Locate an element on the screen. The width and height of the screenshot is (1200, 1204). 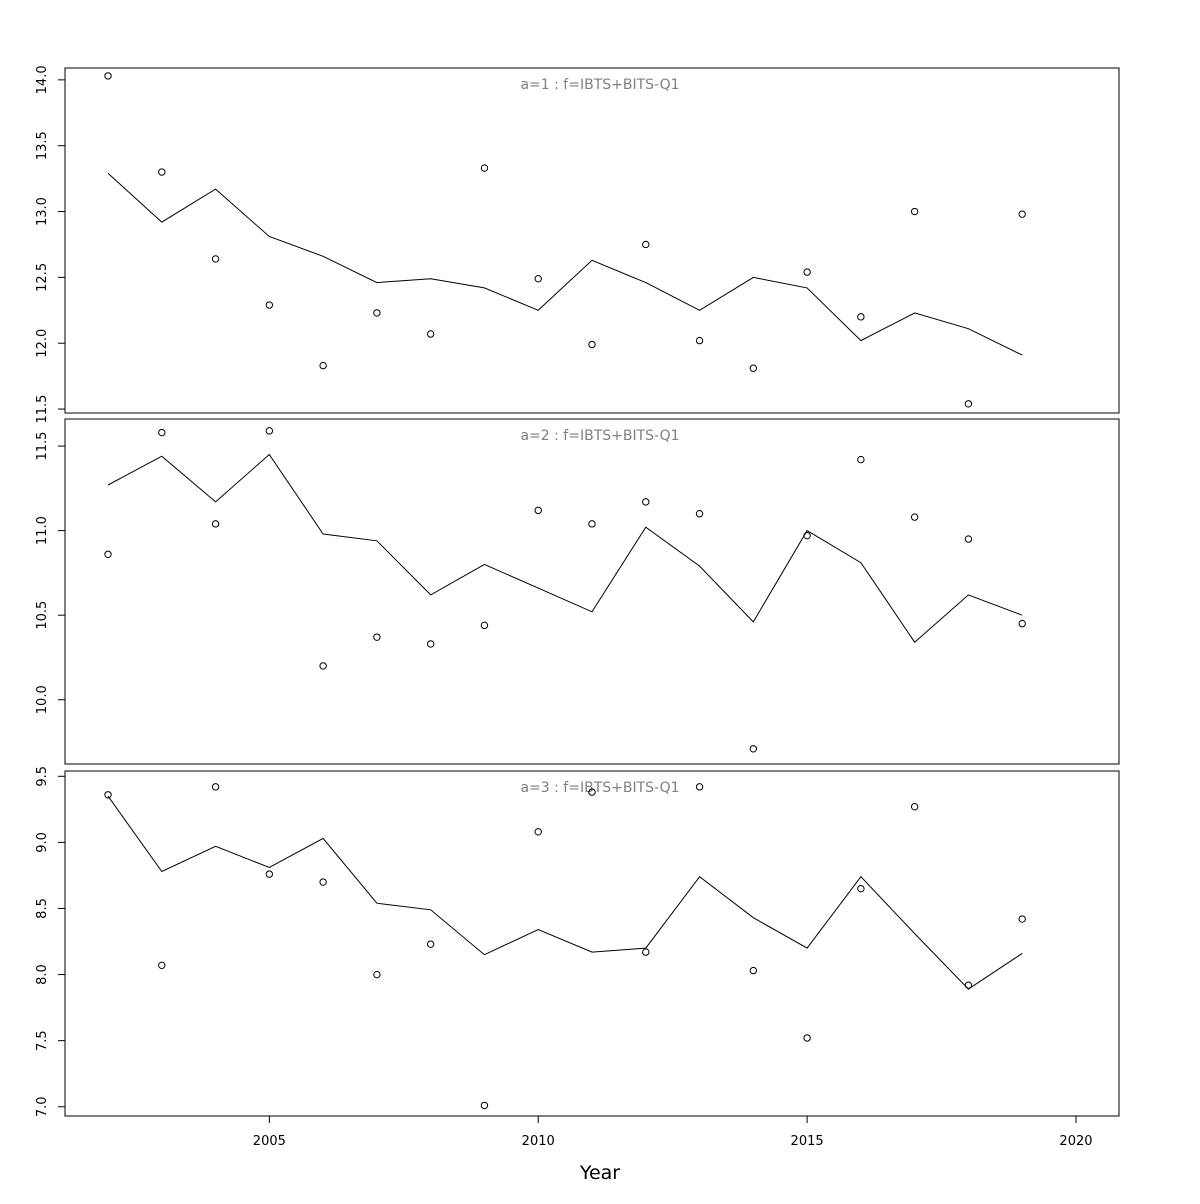
x-tick-label: 2005 is located at coordinates (269, 1141).